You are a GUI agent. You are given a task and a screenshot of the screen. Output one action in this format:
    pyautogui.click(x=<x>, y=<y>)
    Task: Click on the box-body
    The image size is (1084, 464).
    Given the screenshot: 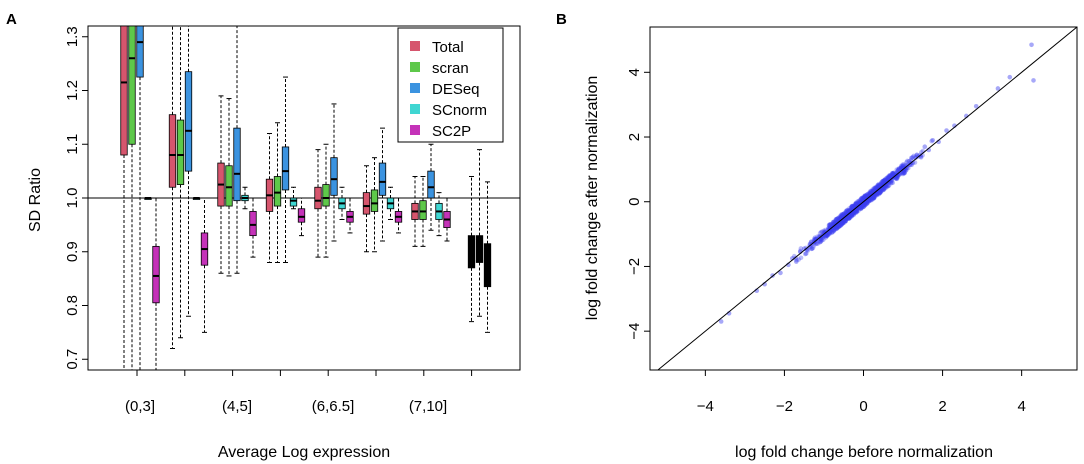 What is the action you would take?
    pyautogui.click(x=366, y=203)
    